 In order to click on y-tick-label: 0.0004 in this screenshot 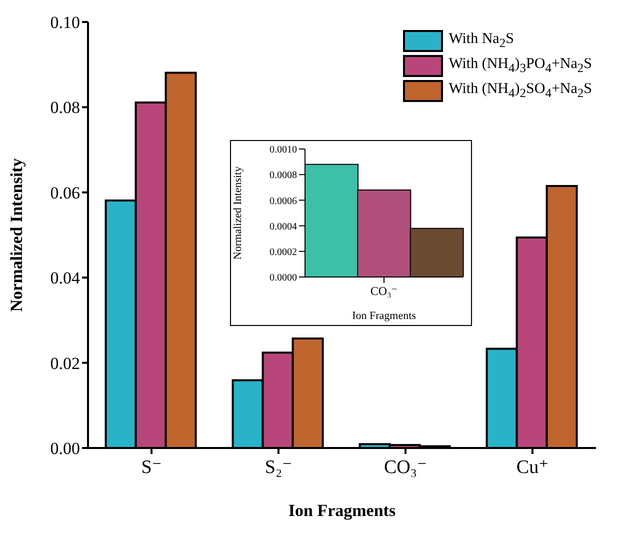, I will do `click(283, 226)`.